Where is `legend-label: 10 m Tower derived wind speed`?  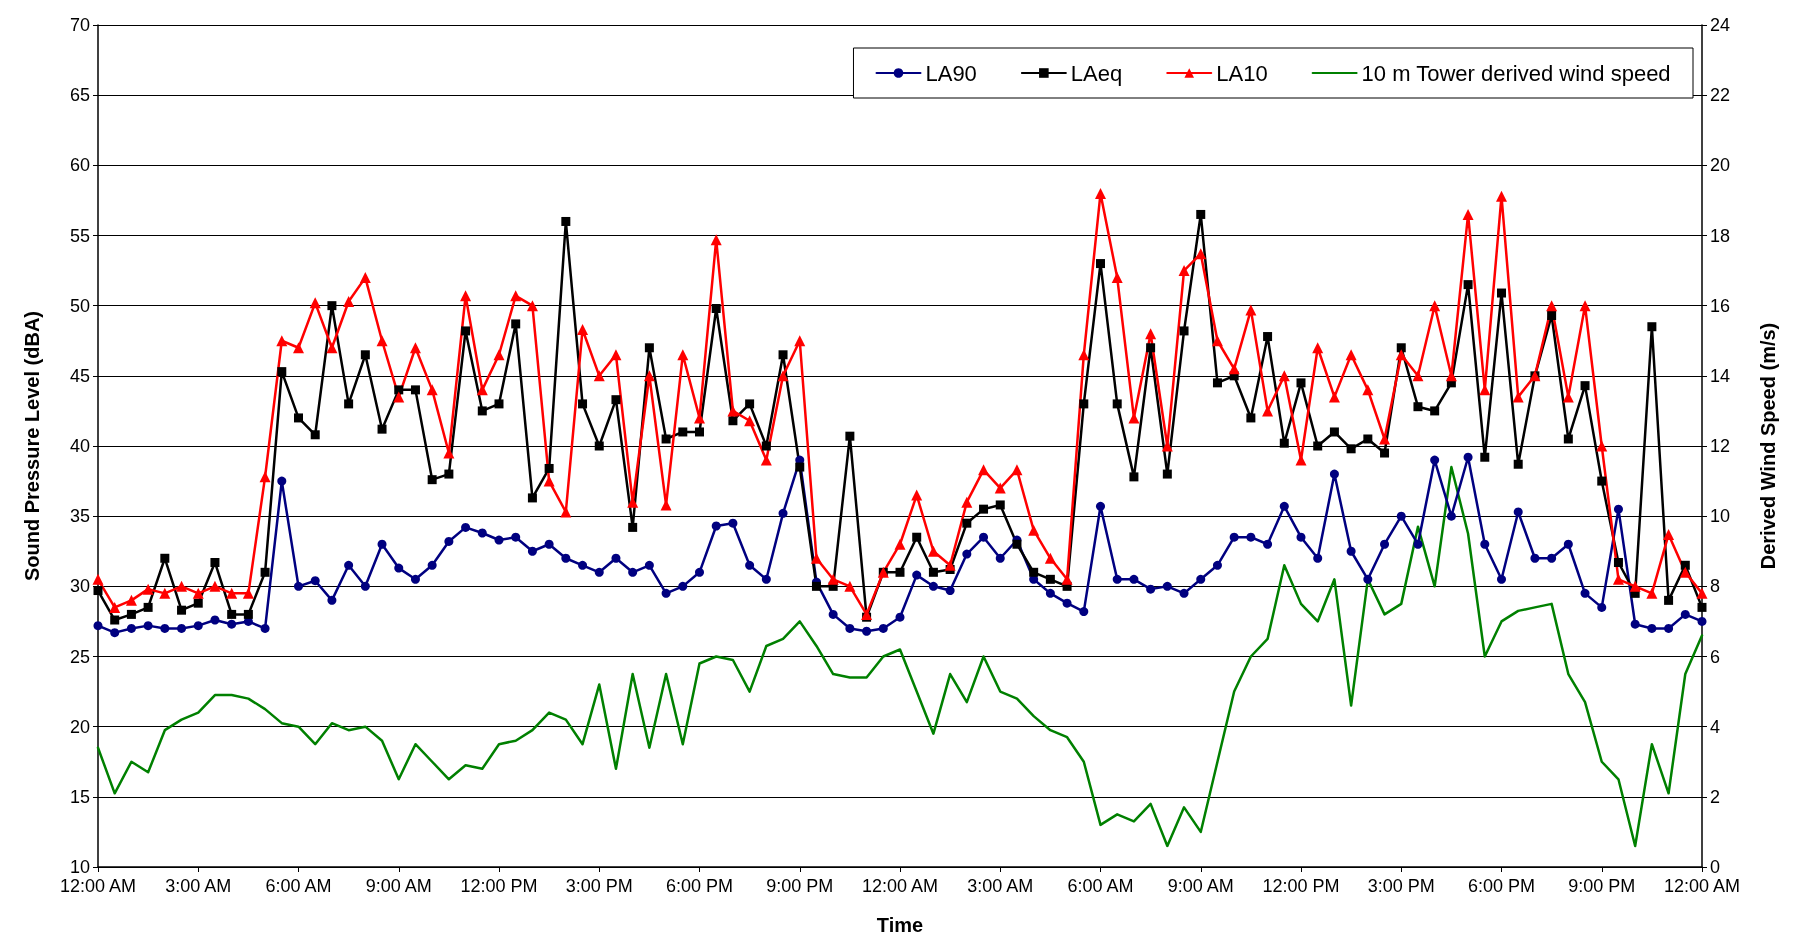
legend-label: 10 m Tower derived wind speed is located at coordinates (1516, 73).